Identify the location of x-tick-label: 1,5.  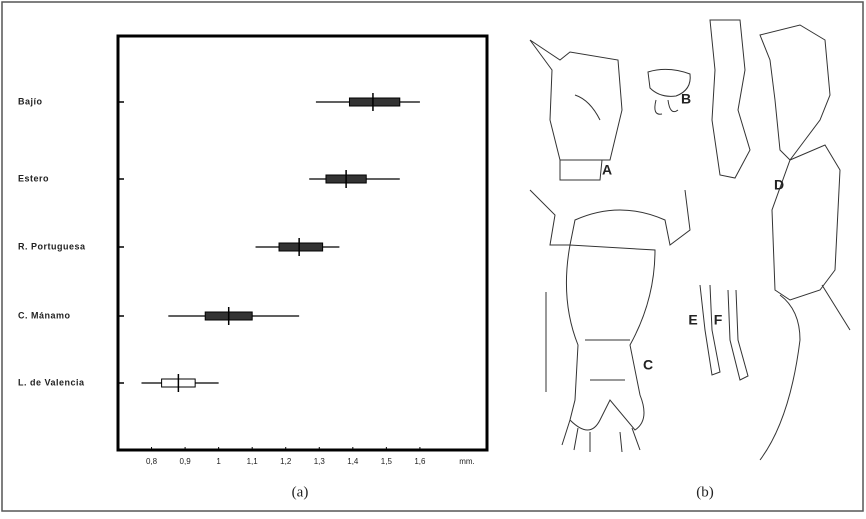
(387, 461).